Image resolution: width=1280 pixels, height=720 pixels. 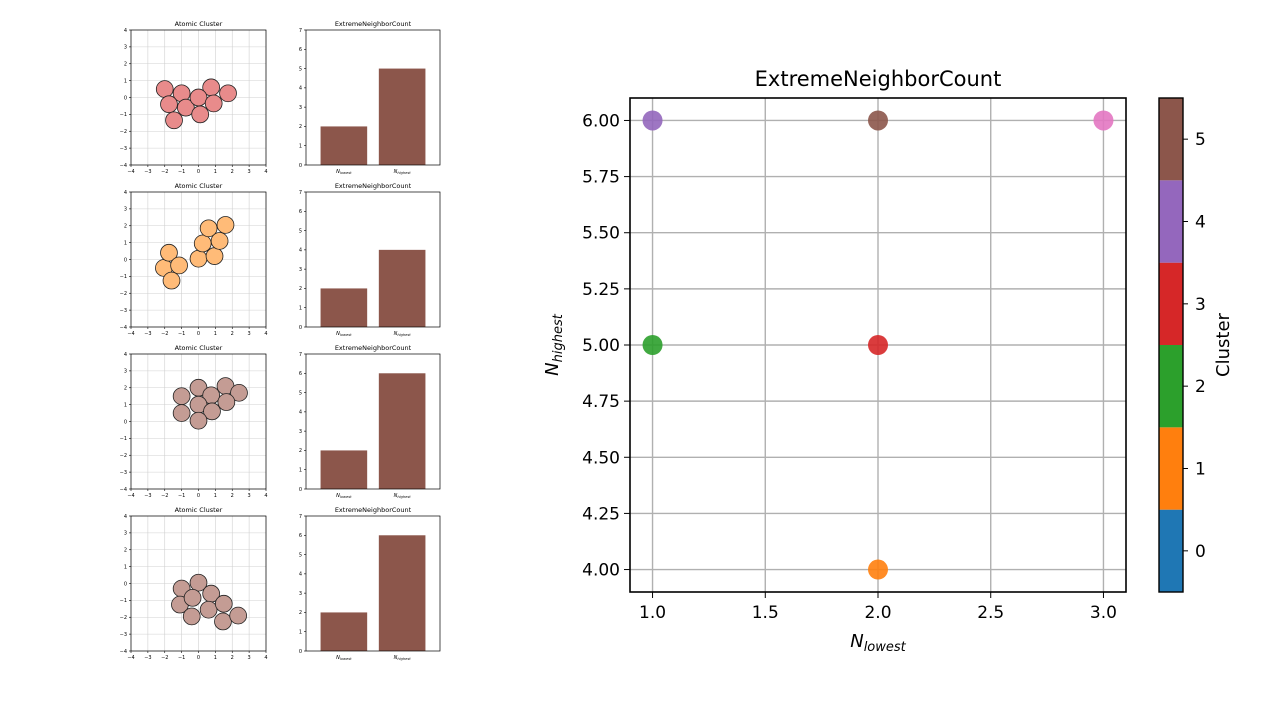 I want to click on colorbar-label-group: Cluster, so click(x=1223, y=344).